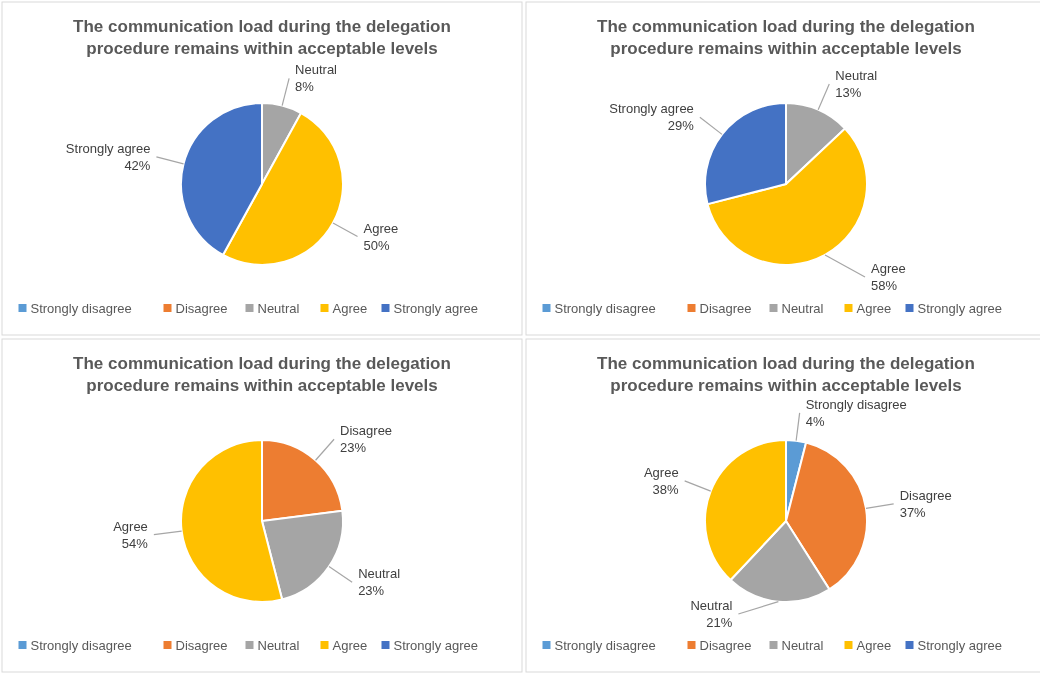  Describe the element at coordinates (884, 285) in the screenshot. I see `data-label: 58%` at that location.